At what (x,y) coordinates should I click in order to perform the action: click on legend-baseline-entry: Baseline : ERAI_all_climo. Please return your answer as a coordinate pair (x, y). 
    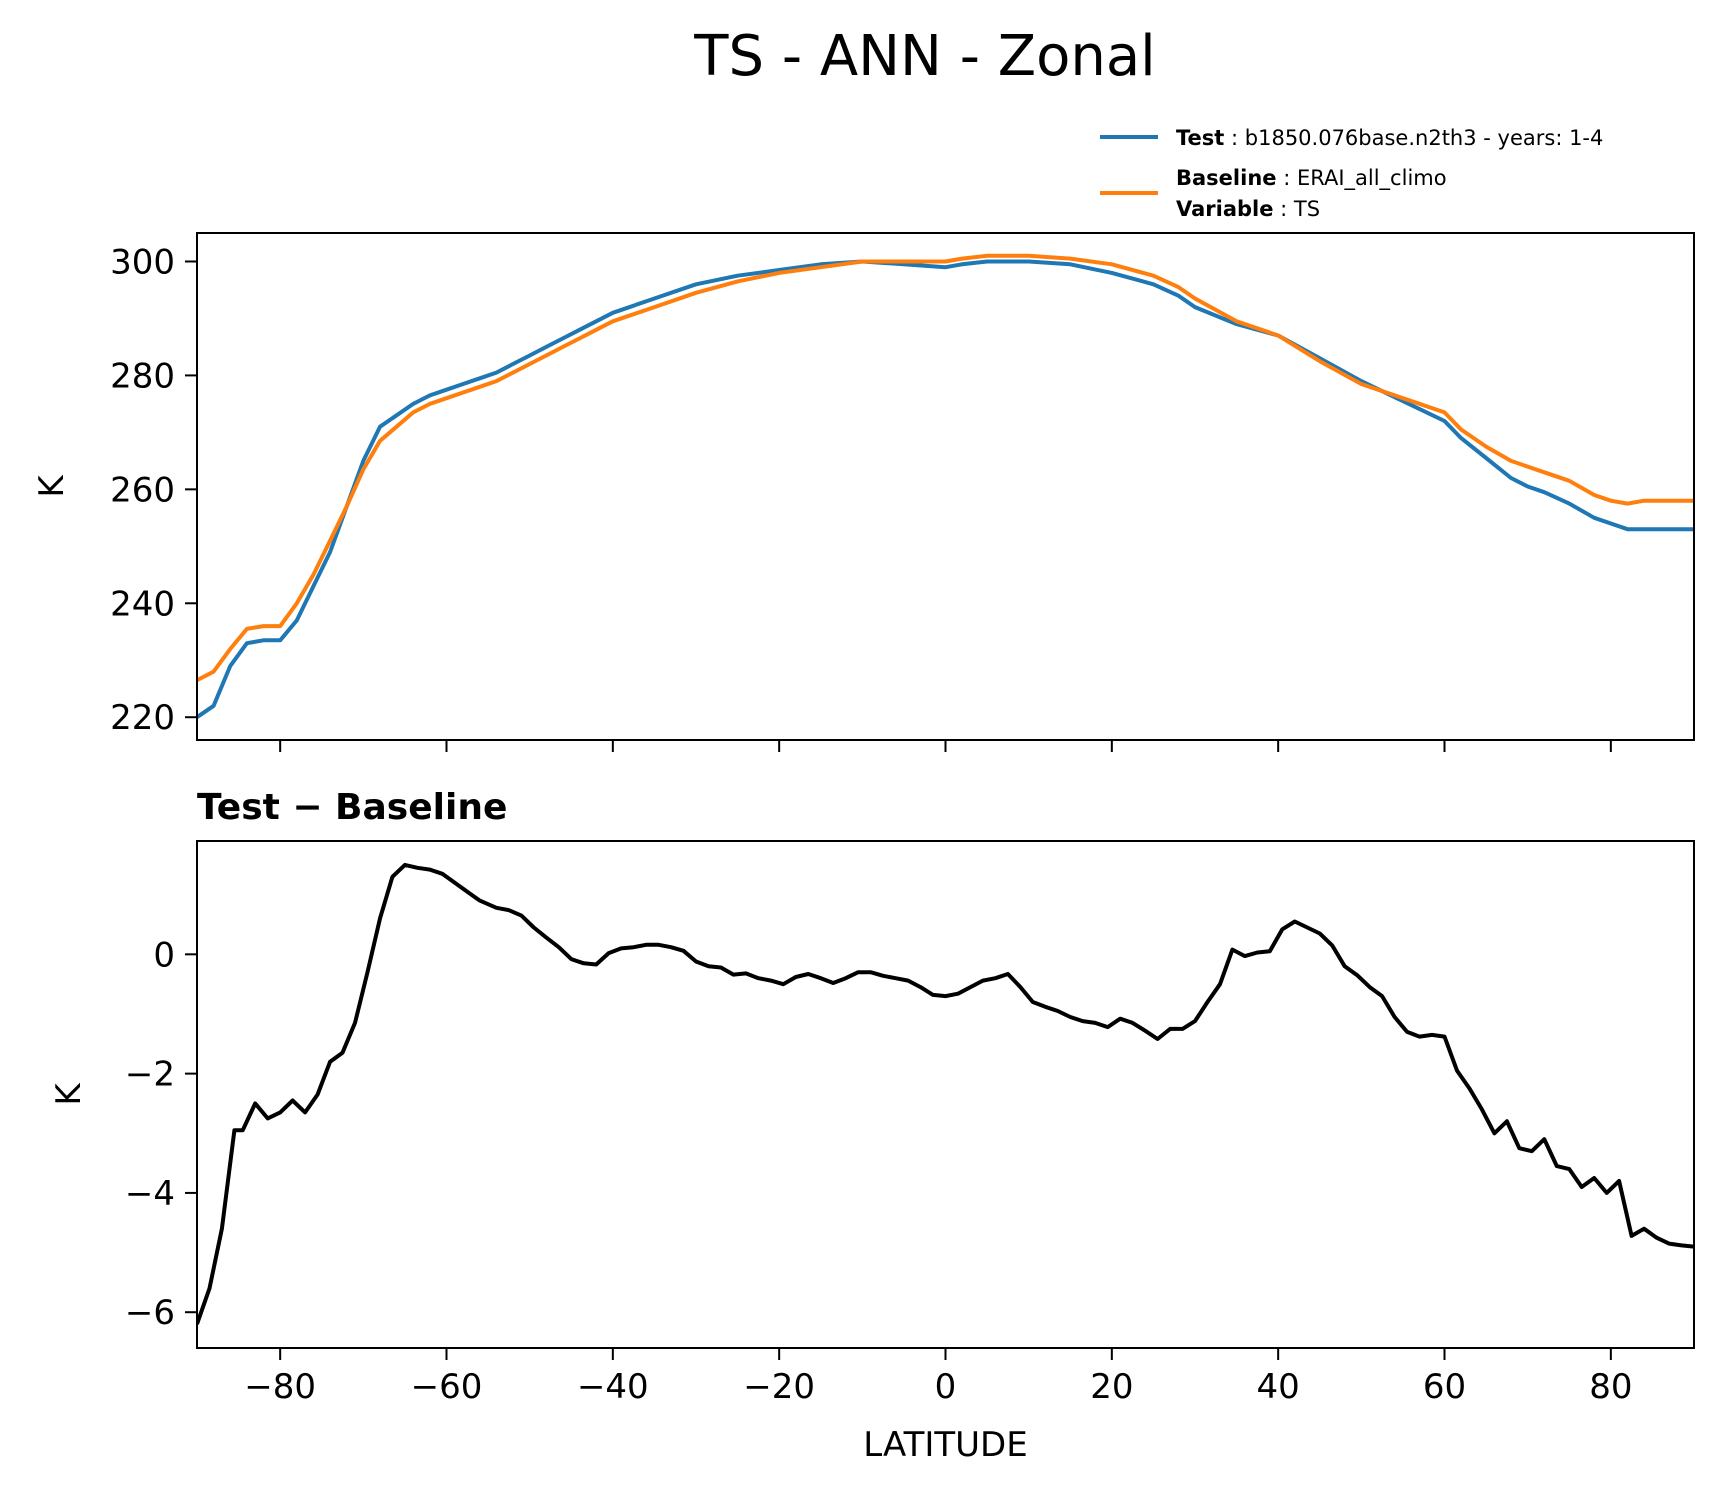
    Looking at the image, I should click on (1311, 178).